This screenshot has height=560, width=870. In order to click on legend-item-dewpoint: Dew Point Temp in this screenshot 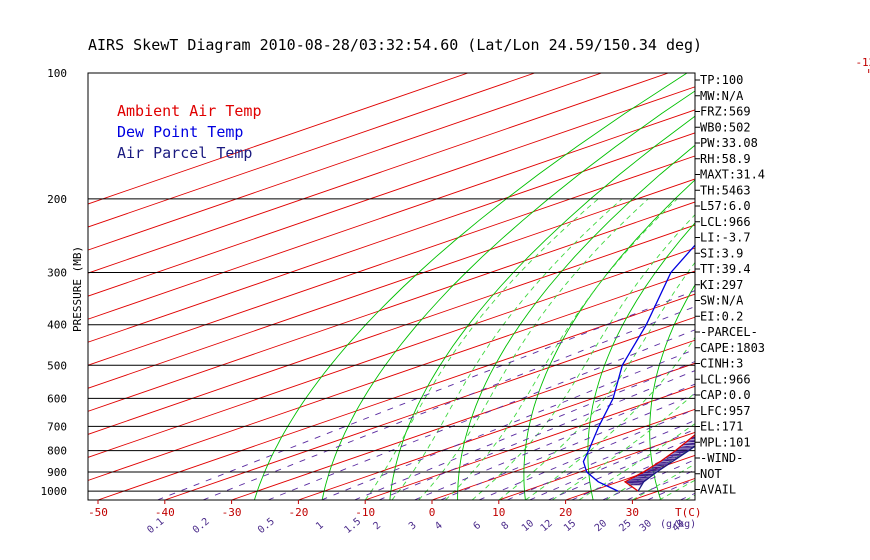, I will do `click(180, 132)`.